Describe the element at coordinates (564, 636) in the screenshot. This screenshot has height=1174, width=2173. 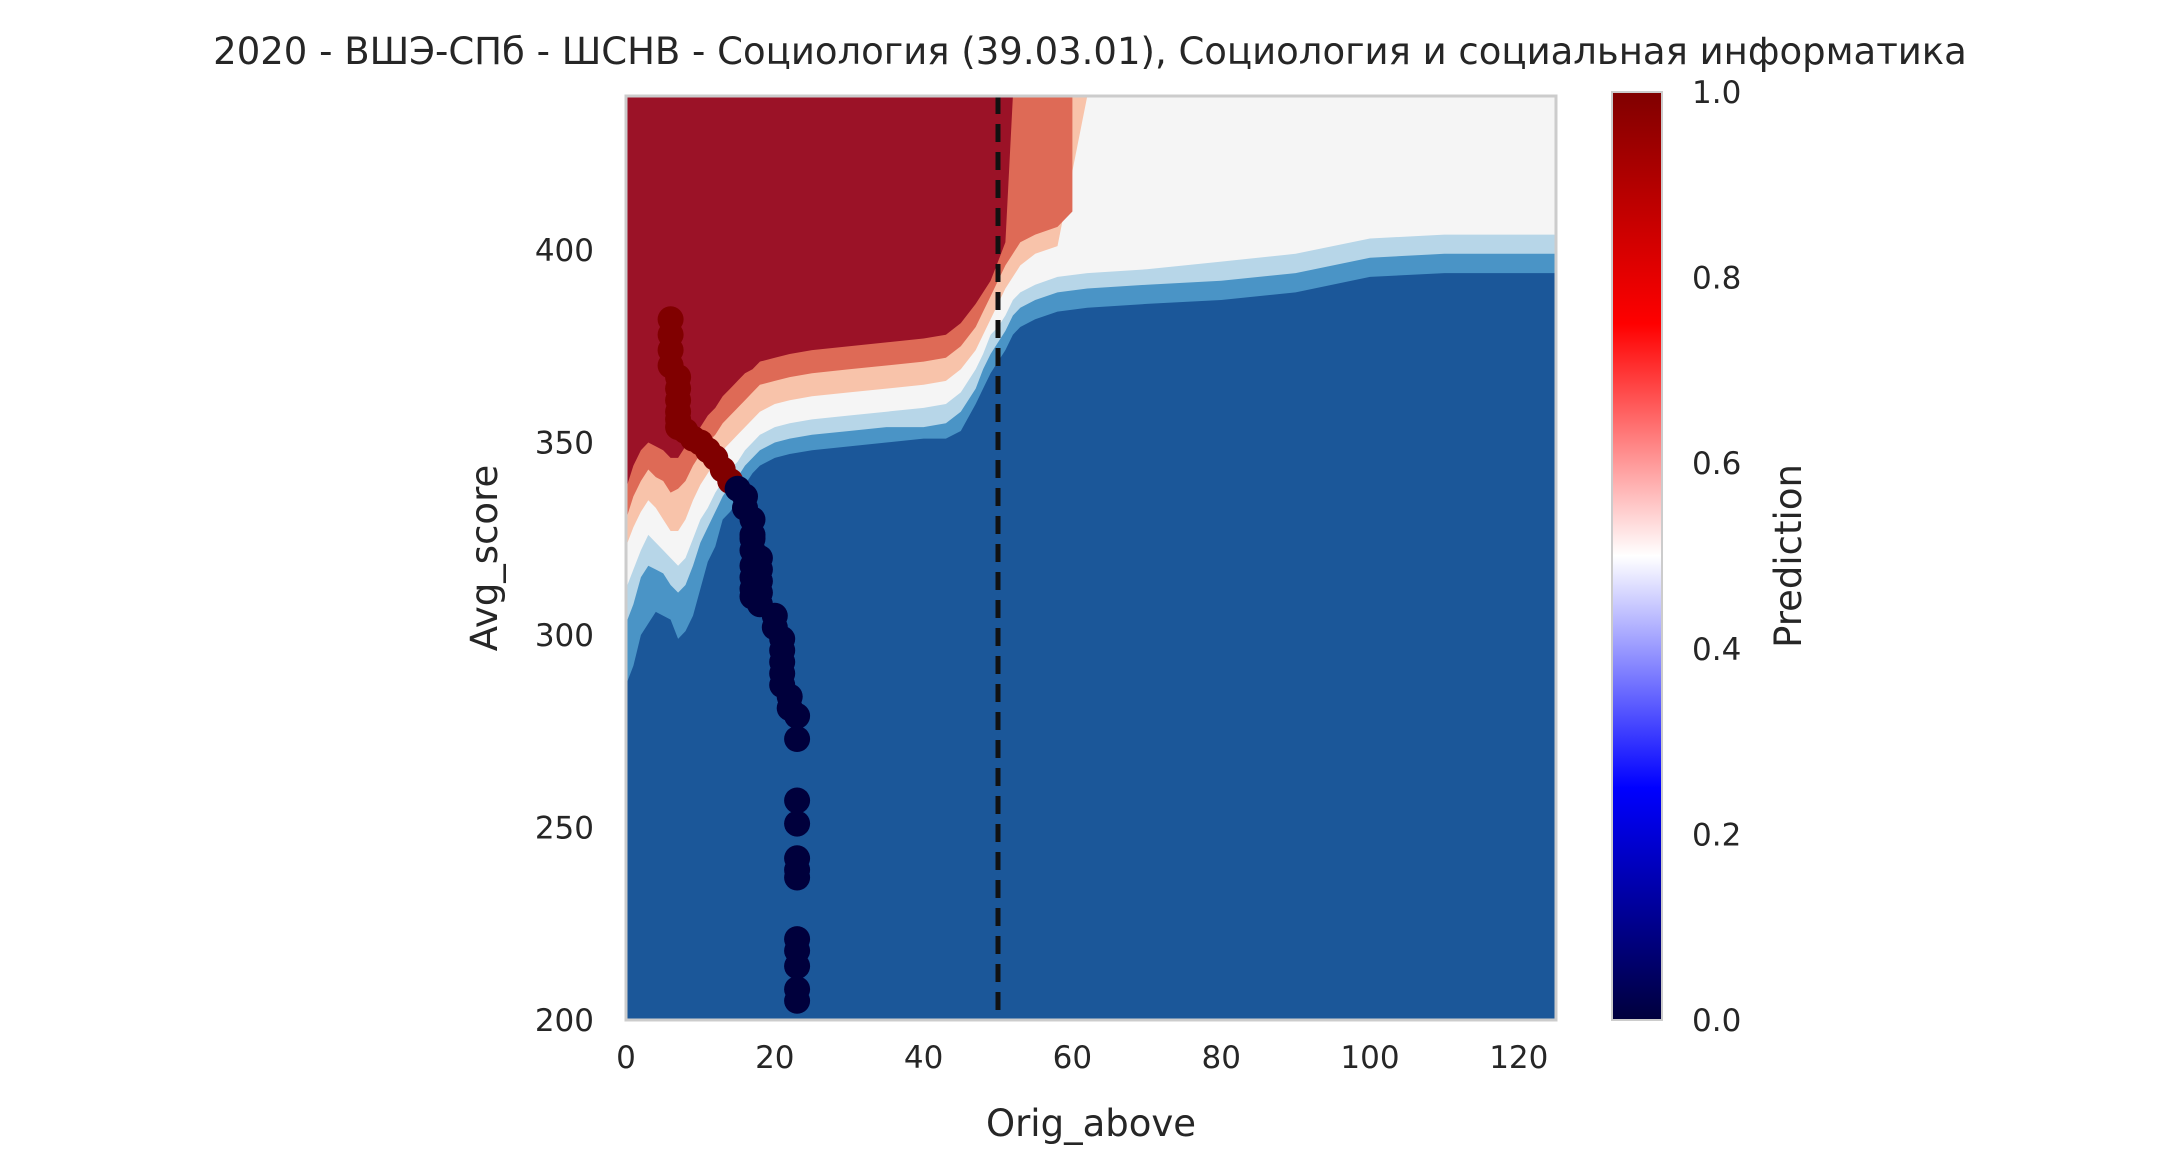
I see `y-tick-label: 300` at that location.